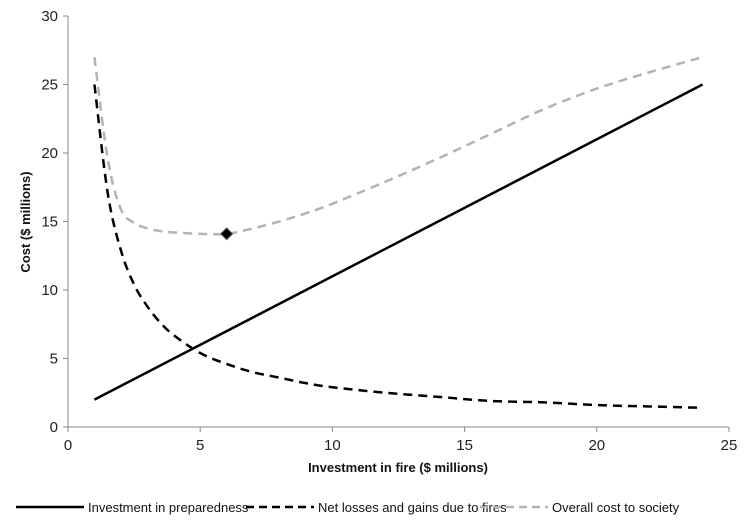 Image resolution: width=754 pixels, height=532 pixels. Describe the element at coordinates (332, 445) in the screenshot. I see `x-tick-label: 10` at that location.